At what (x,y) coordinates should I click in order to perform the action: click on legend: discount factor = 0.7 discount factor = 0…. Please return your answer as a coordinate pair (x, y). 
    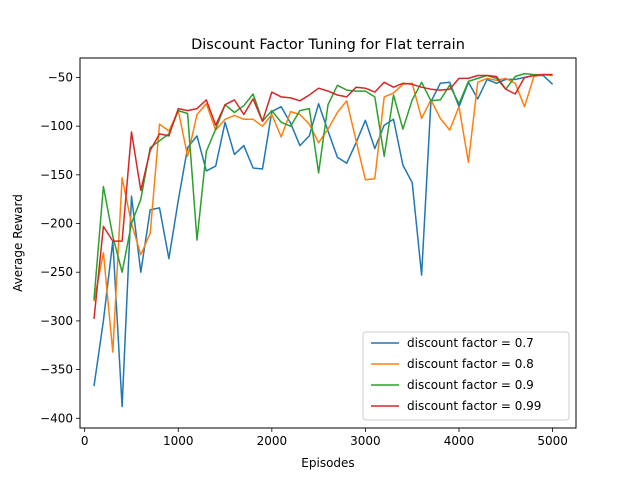
    Looking at the image, I should click on (466, 376).